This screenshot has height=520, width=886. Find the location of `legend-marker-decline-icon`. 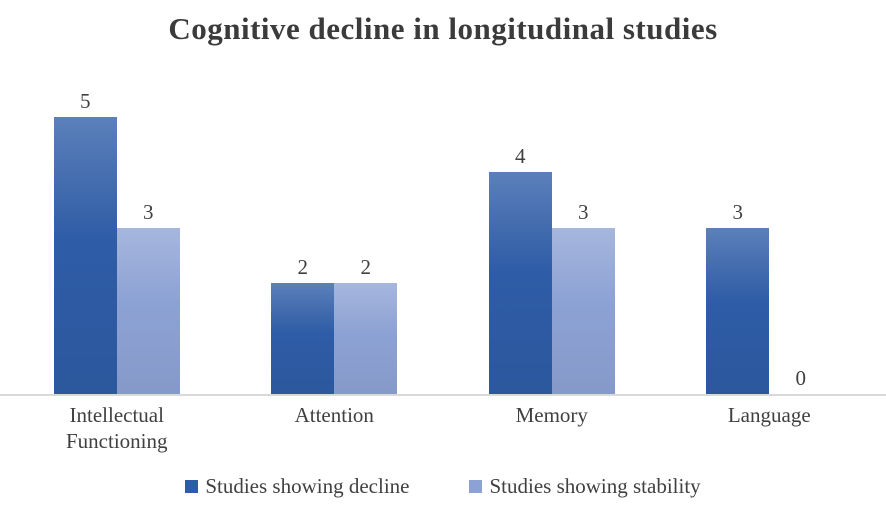

legend-marker-decline-icon is located at coordinates (192, 486).